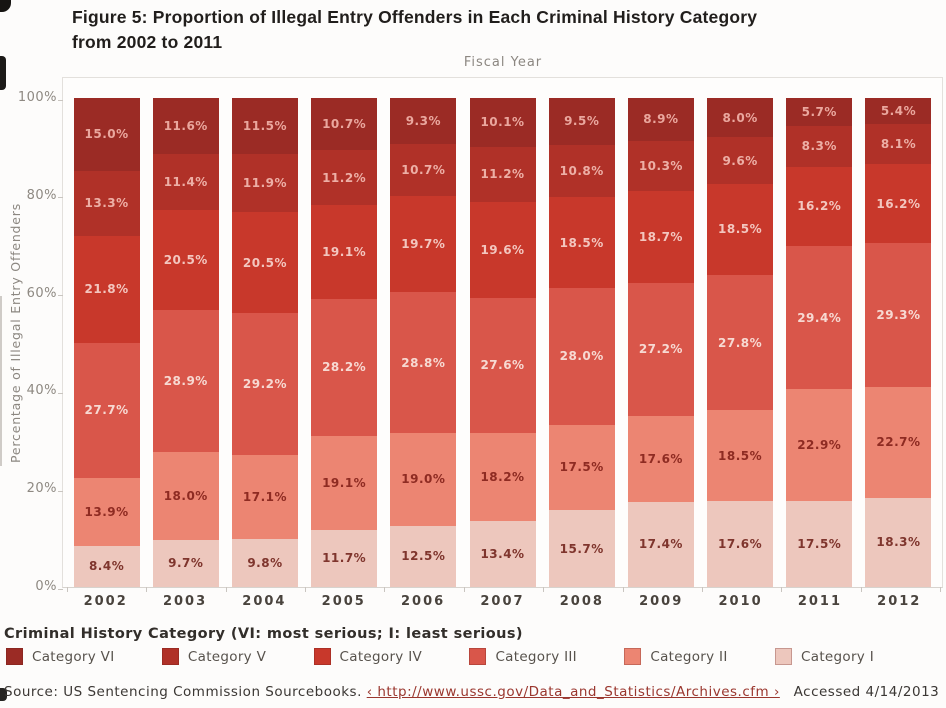  Describe the element at coordinates (581, 171) in the screenshot. I see `bar-segment: 10.8%` at that location.